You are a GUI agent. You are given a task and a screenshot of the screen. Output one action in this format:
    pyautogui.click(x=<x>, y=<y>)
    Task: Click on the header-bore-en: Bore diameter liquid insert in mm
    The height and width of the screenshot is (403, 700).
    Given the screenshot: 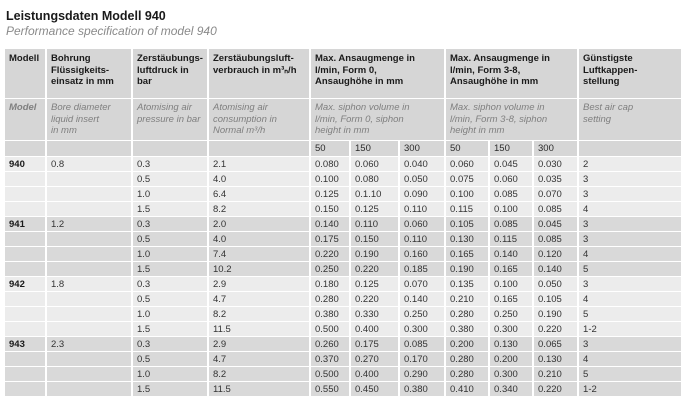 What is the action you would take?
    pyautogui.click(x=89, y=119)
    